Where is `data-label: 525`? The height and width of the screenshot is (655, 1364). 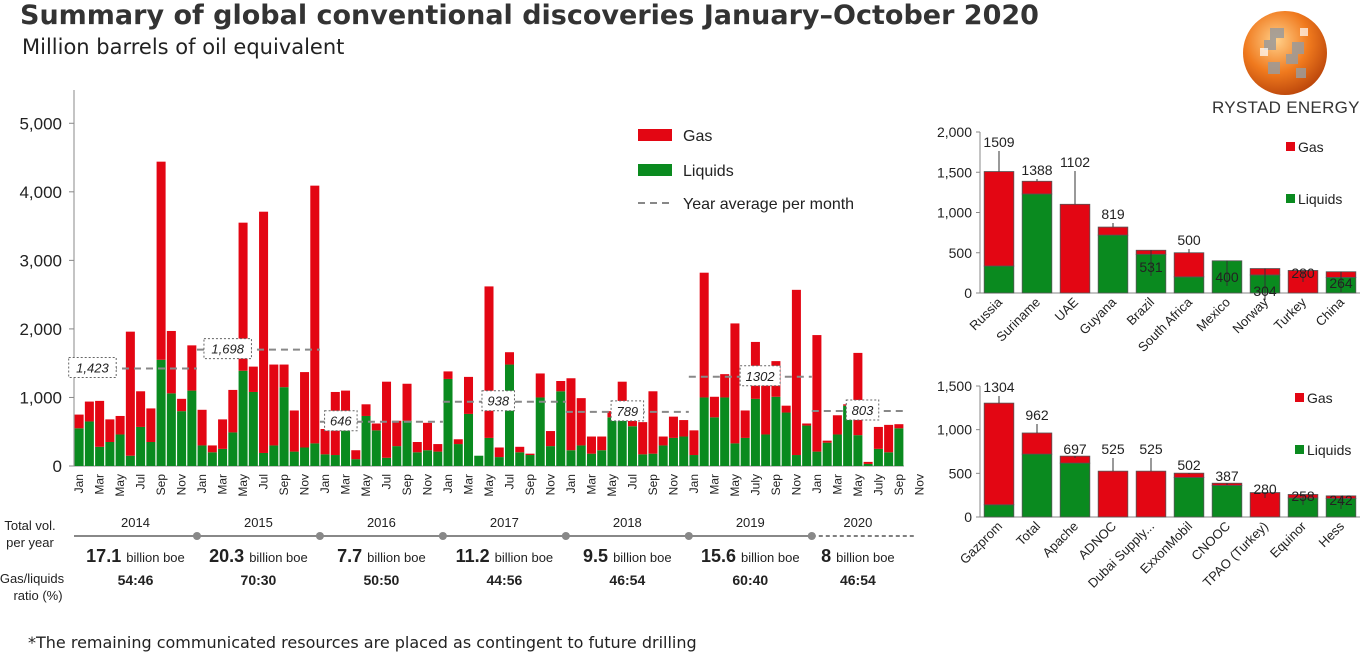
data-label: 525 is located at coordinates (1151, 449).